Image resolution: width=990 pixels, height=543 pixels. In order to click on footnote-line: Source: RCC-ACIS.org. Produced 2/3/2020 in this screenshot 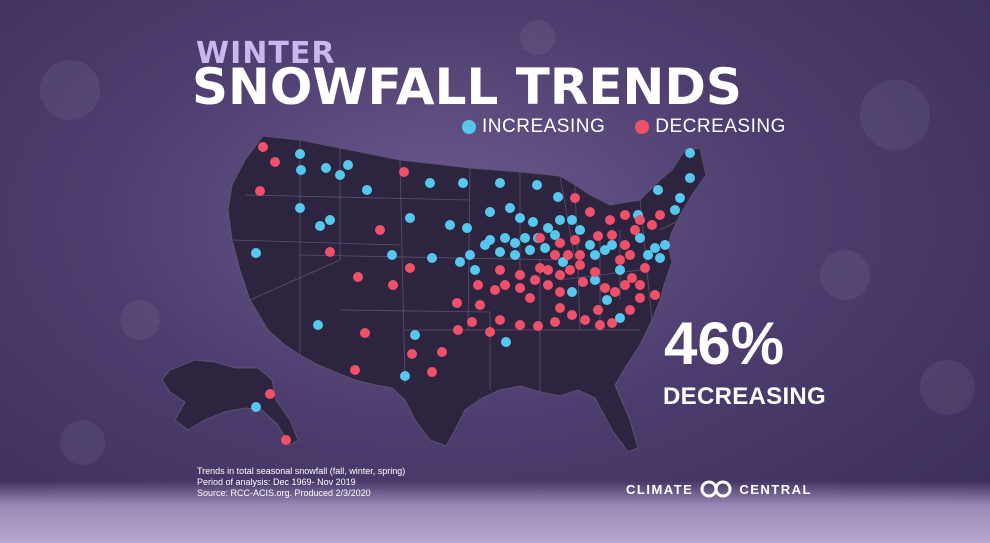, I will do `click(284, 493)`.